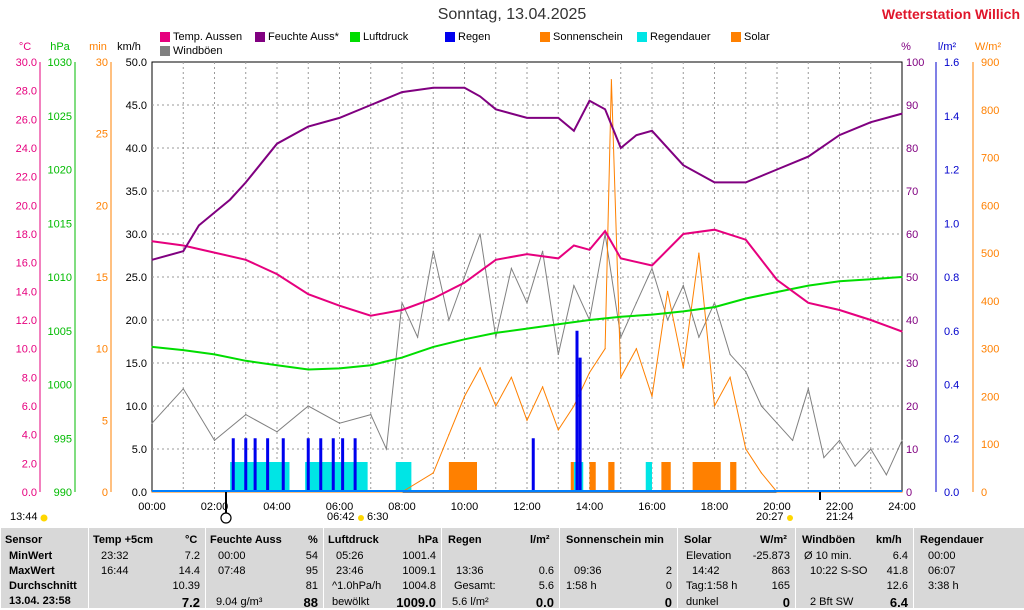 The width and height of the screenshot is (1024, 610). Describe the element at coordinates (310, 602) in the screenshot. I see `cell-current: 88` at that location.